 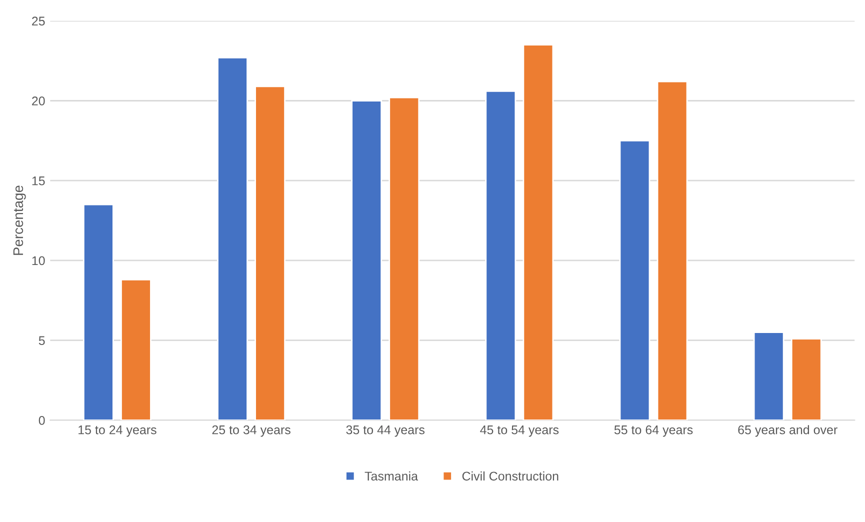 I want to click on y-tick-label: 5, so click(x=41, y=340).